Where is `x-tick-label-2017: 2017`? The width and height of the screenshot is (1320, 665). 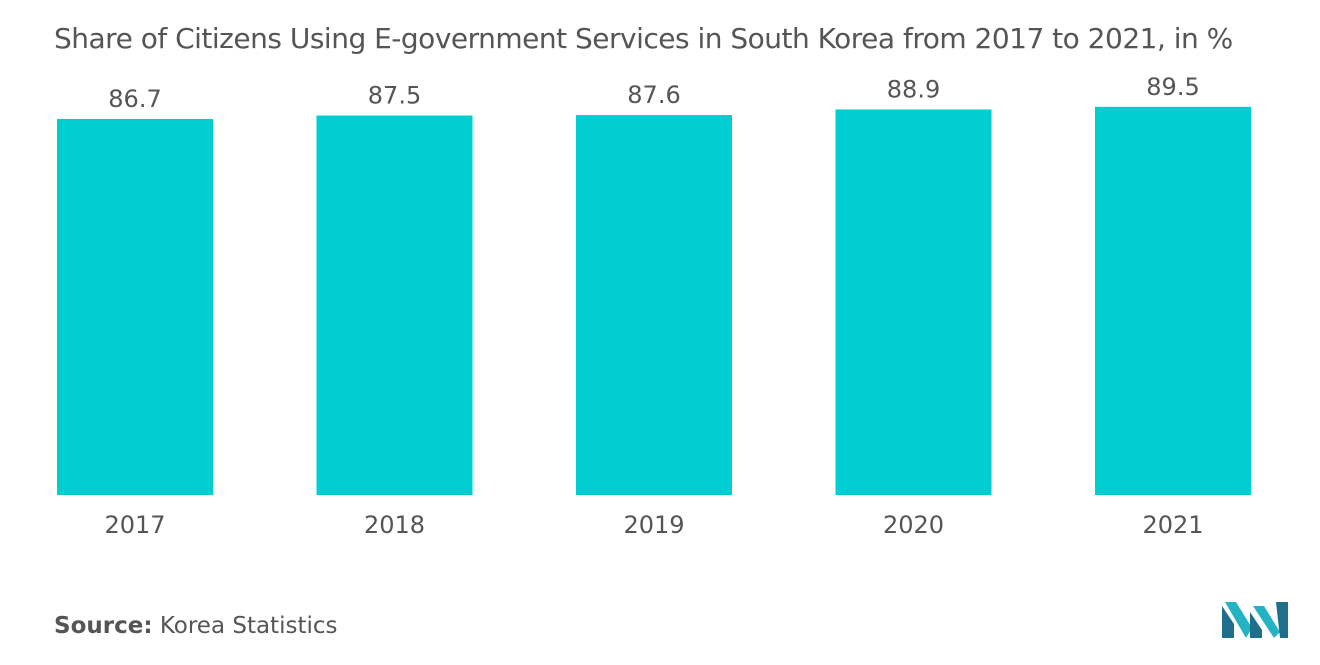 x-tick-label-2017: 2017 is located at coordinates (134, 525).